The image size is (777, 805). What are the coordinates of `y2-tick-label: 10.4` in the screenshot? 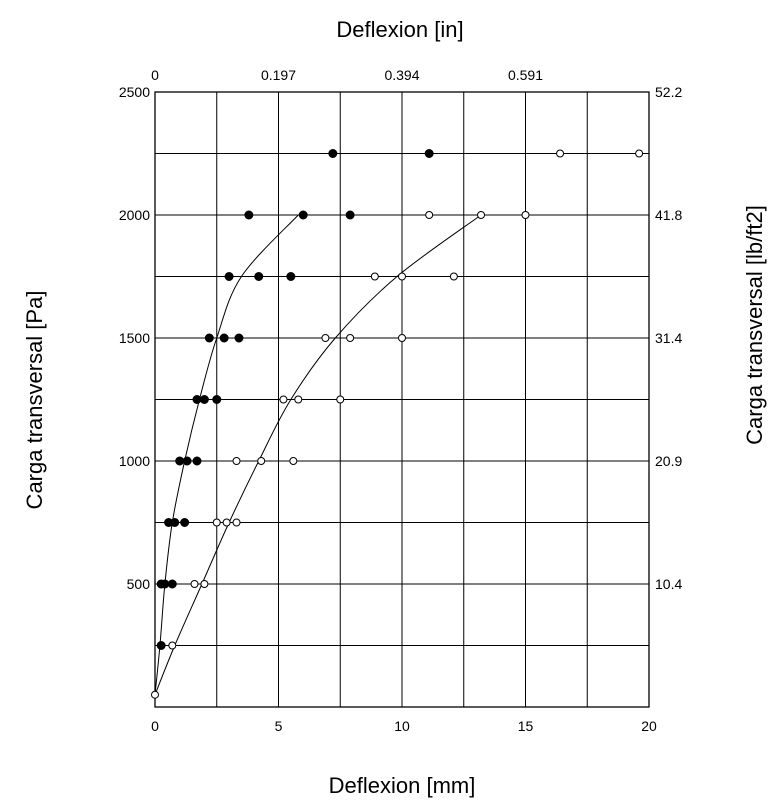 It's located at (668, 584).